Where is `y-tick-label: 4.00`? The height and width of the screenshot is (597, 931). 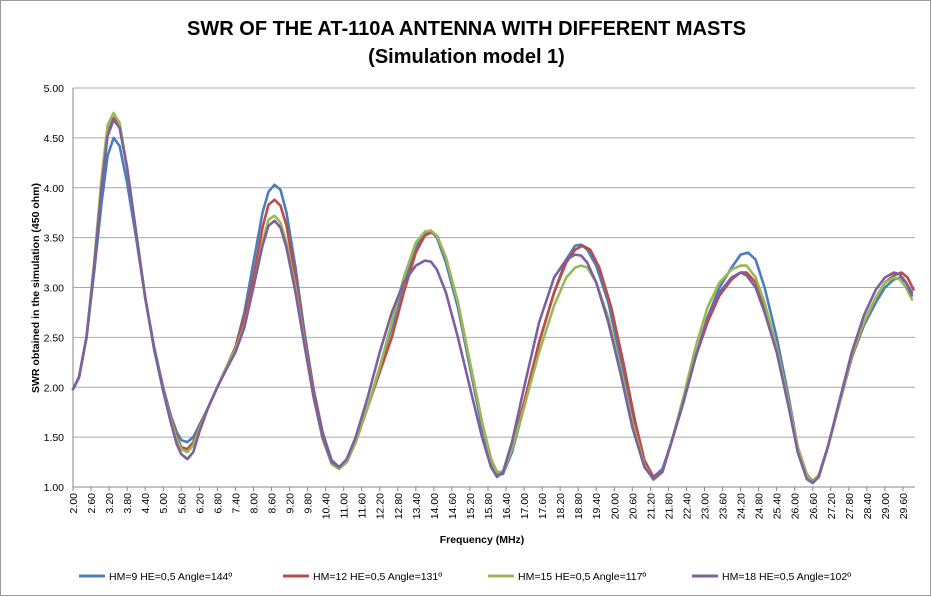 y-tick-label: 4.00 is located at coordinates (54, 189).